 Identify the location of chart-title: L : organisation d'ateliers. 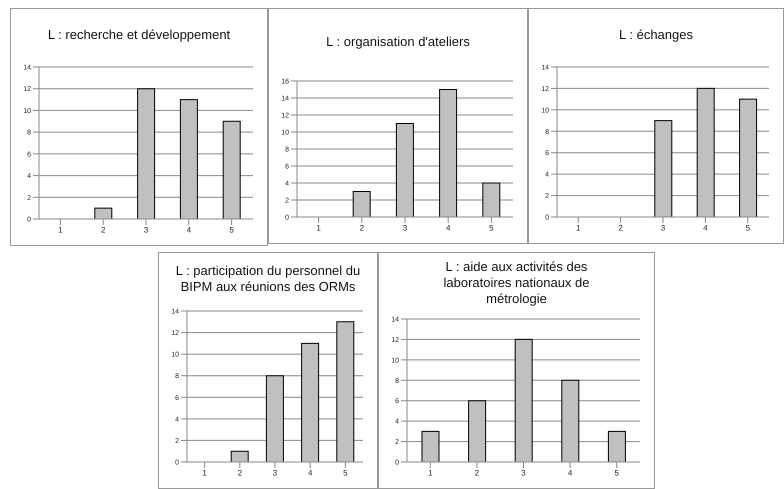
(398, 42).